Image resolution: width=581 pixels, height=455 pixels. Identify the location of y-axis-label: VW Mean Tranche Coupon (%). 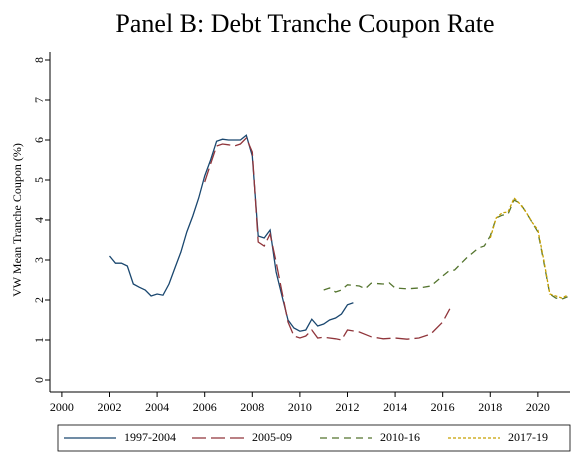
(17, 220).